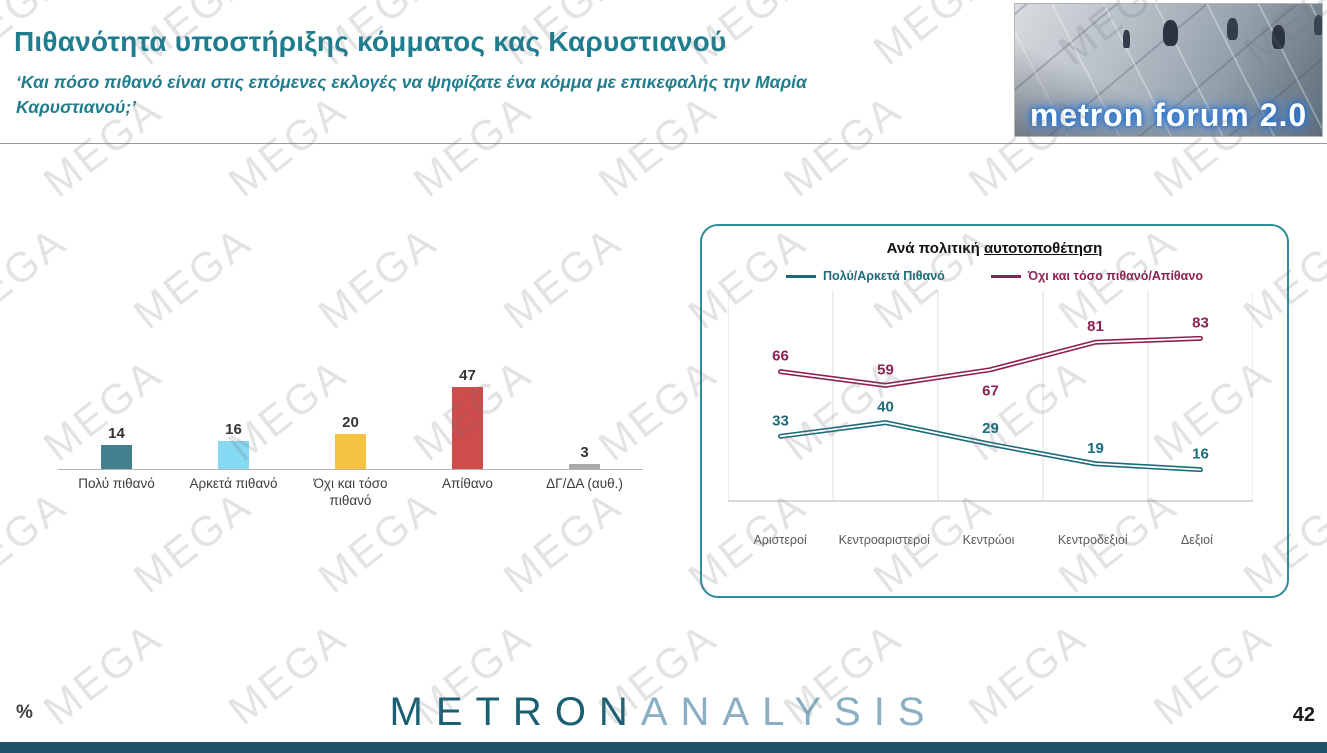  What do you see at coordinates (1095, 326) in the screenshot?
I see `point-value-label: 81` at bounding box center [1095, 326].